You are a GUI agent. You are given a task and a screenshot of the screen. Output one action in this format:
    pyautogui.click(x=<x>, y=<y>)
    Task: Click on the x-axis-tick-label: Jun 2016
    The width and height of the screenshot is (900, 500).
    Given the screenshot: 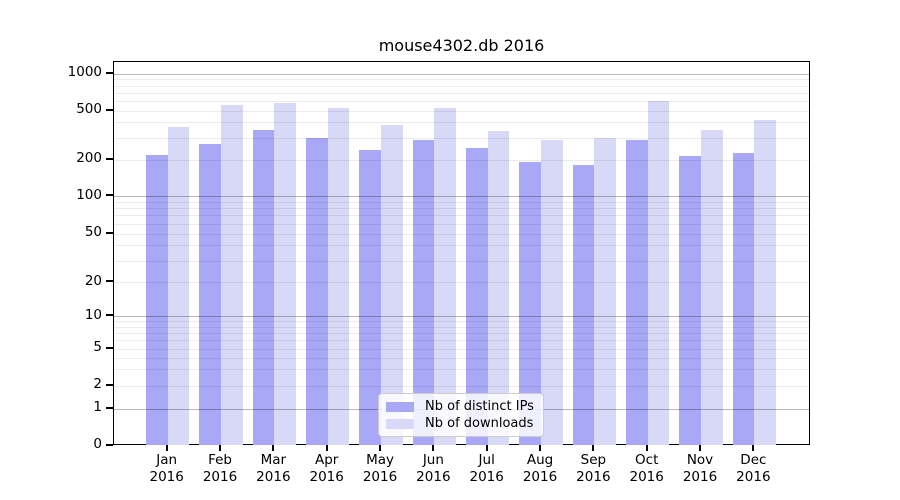 What is the action you would take?
    pyautogui.click(x=433, y=468)
    